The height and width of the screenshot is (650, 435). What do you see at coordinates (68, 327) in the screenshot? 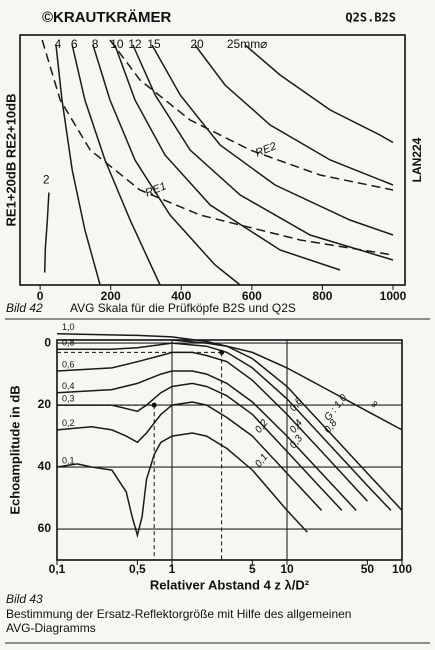
I see `curve-label: 1,0` at bounding box center [68, 327].